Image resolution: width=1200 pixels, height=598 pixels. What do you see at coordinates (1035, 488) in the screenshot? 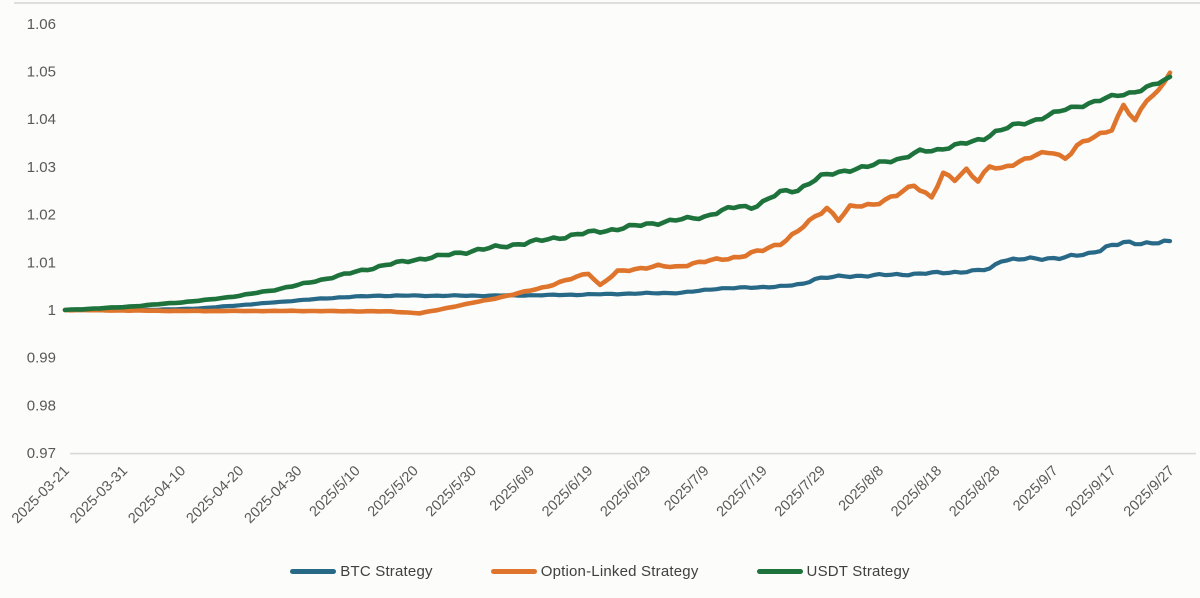
I see `x-tick-label: 2025/9/7` at bounding box center [1035, 488].